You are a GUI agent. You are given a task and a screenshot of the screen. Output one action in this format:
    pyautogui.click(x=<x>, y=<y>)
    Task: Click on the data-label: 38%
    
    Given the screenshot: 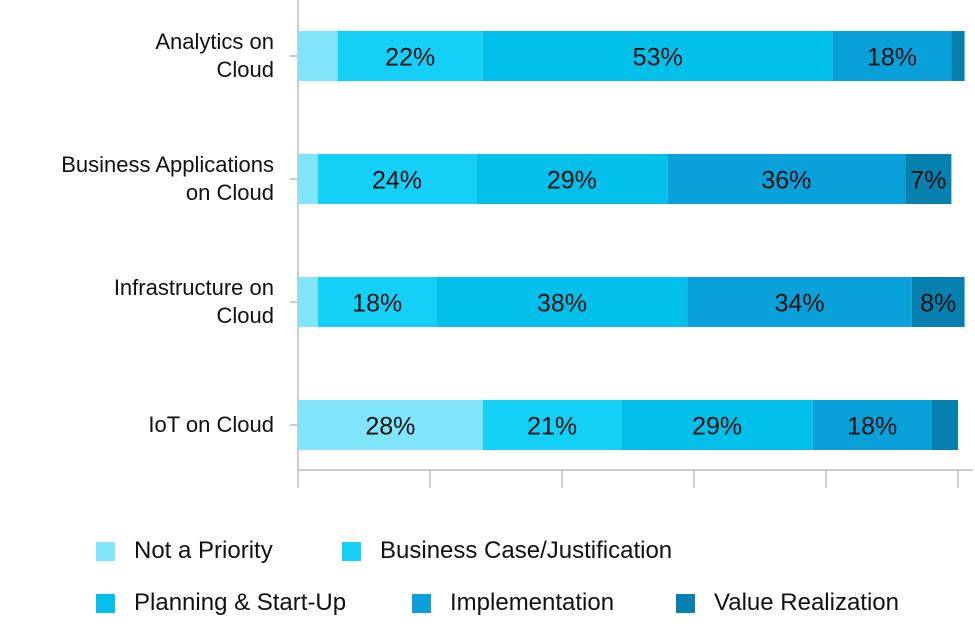 What is the action you would take?
    pyautogui.click(x=562, y=304)
    